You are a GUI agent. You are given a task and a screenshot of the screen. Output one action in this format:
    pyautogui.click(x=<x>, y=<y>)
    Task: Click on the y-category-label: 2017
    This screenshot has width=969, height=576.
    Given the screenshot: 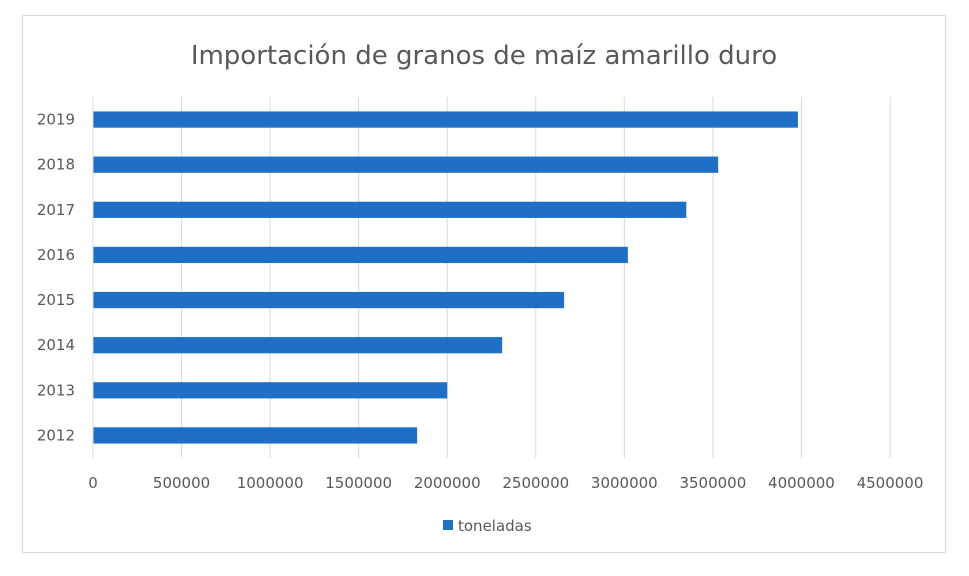 What is the action you would take?
    pyautogui.click(x=56, y=210)
    